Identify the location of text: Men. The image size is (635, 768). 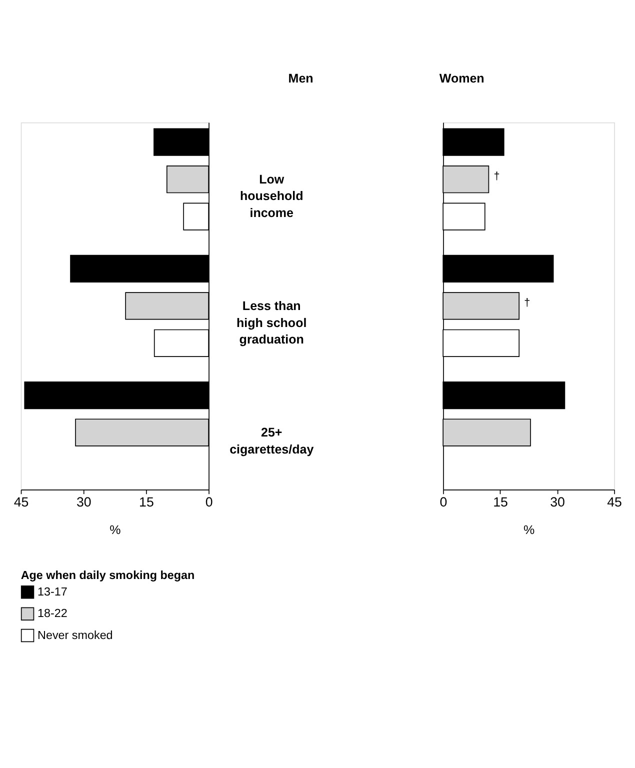
(301, 78).